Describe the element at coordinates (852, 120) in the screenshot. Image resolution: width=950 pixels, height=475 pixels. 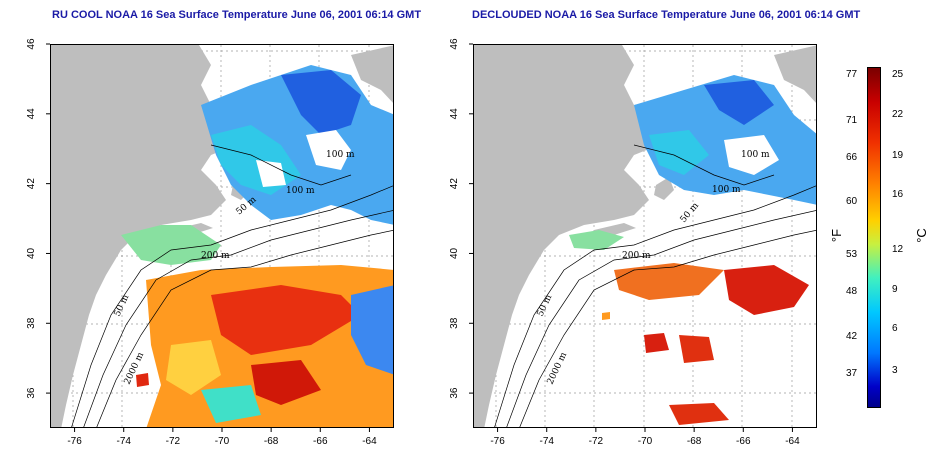
I see `colorbar-f-tick: 71` at that location.